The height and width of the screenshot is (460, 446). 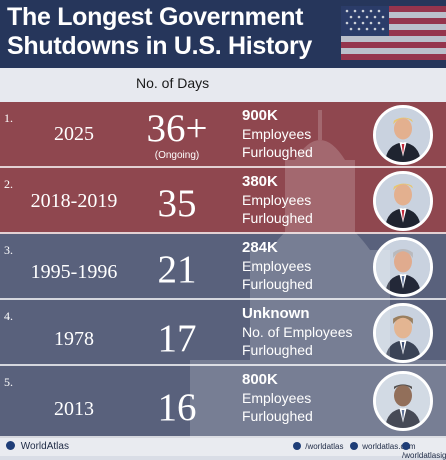 I want to click on row-days: 21, so click(x=177, y=269).